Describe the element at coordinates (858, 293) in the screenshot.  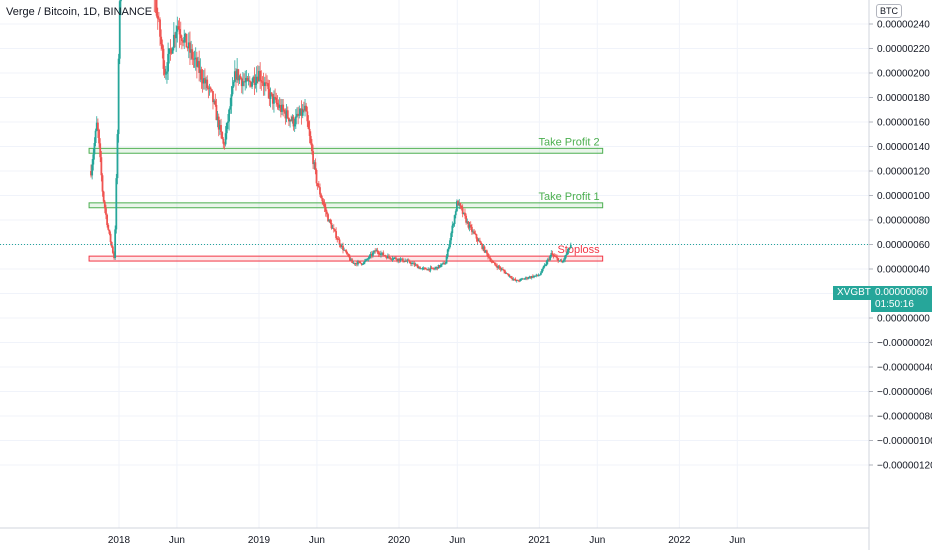
I see `symbol-tag: XVGBTC` at that location.